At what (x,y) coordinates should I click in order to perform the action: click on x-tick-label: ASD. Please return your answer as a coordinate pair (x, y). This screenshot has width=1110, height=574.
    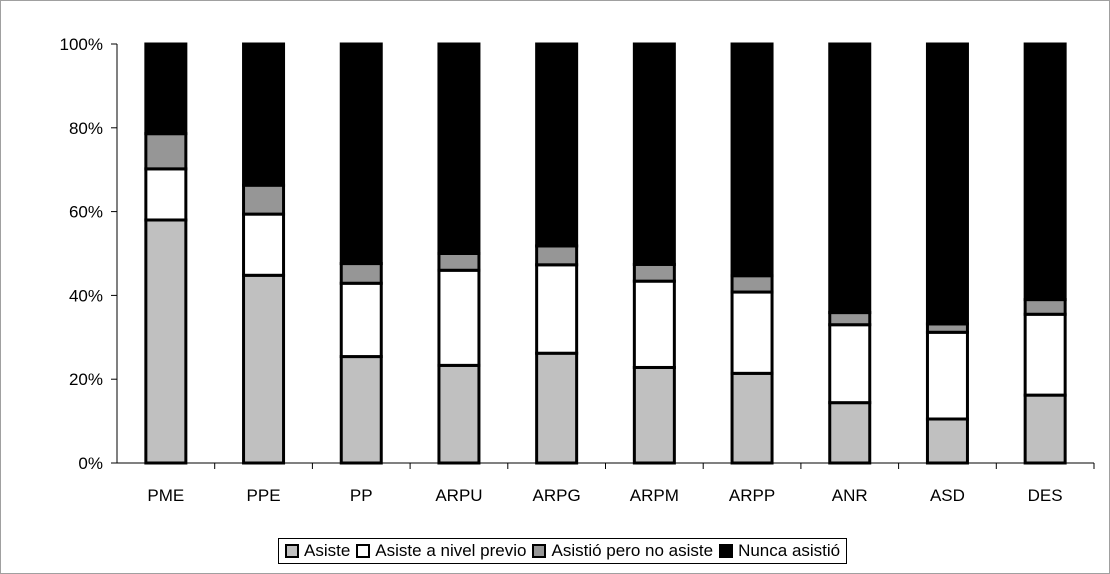
    Looking at the image, I should click on (947, 495).